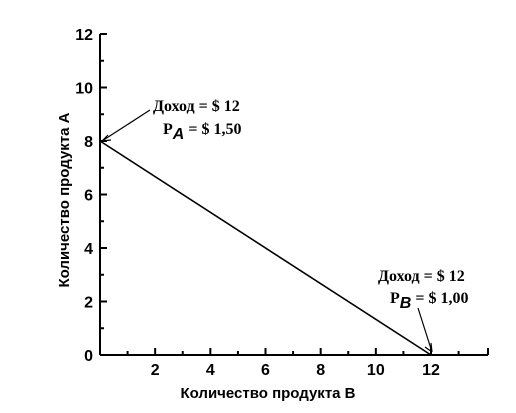 The height and width of the screenshot is (413, 516). Describe the element at coordinates (155, 370) in the screenshot. I see `x-tick-label: 2` at that location.